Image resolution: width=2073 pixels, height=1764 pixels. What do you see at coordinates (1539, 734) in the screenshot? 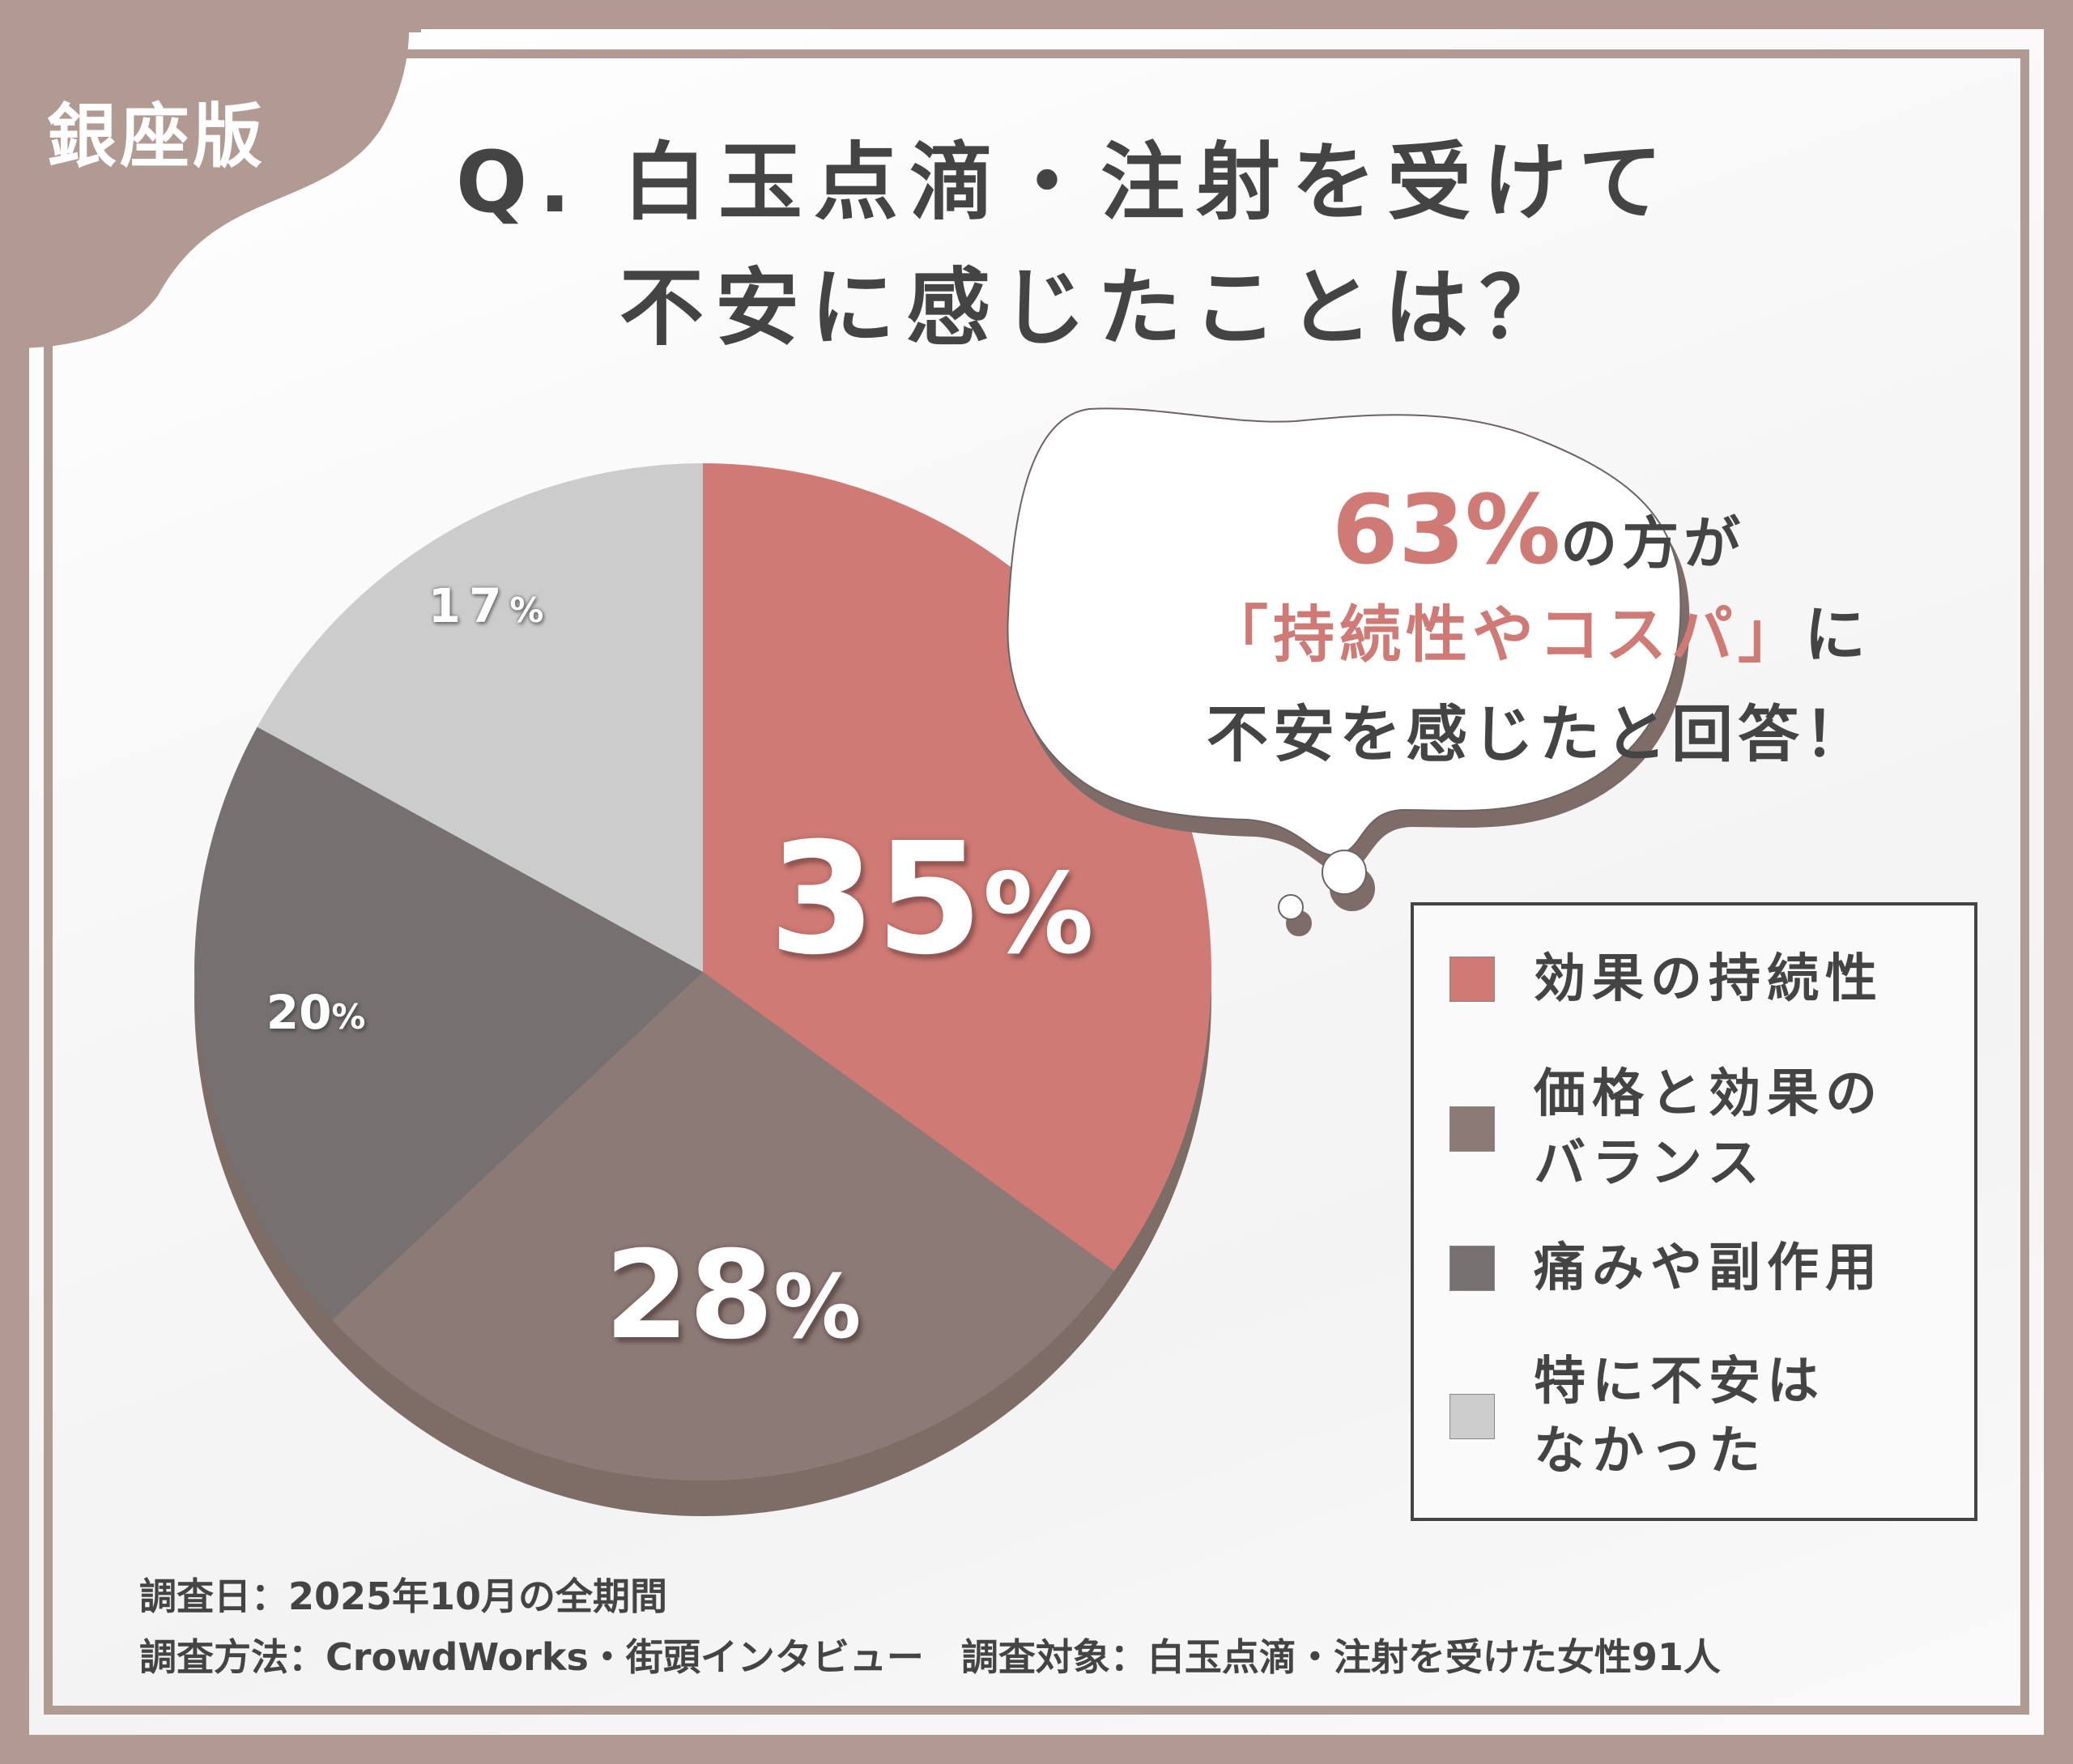
I see `bubble-line3: 不安を感じたと回答！` at bounding box center [1539, 734].